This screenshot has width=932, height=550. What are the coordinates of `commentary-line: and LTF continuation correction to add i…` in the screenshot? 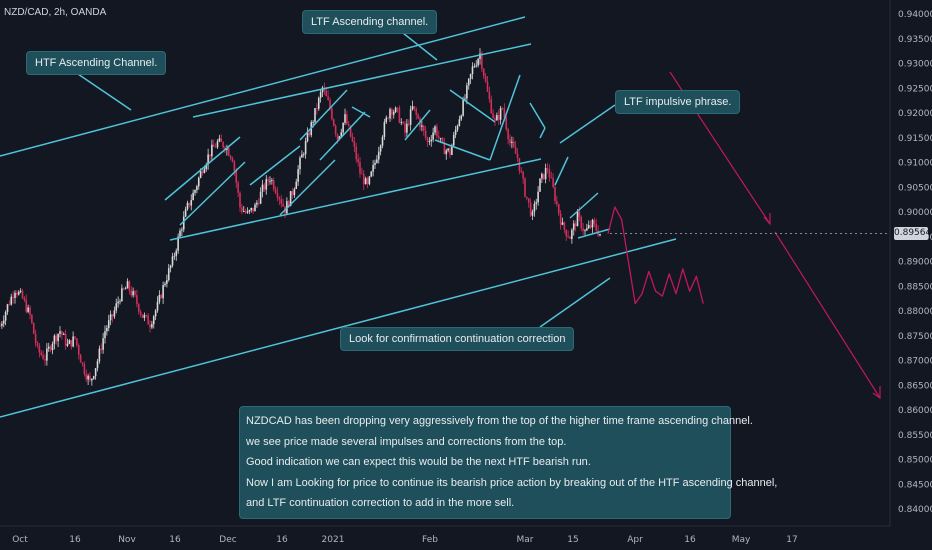 It's located at (380, 503).